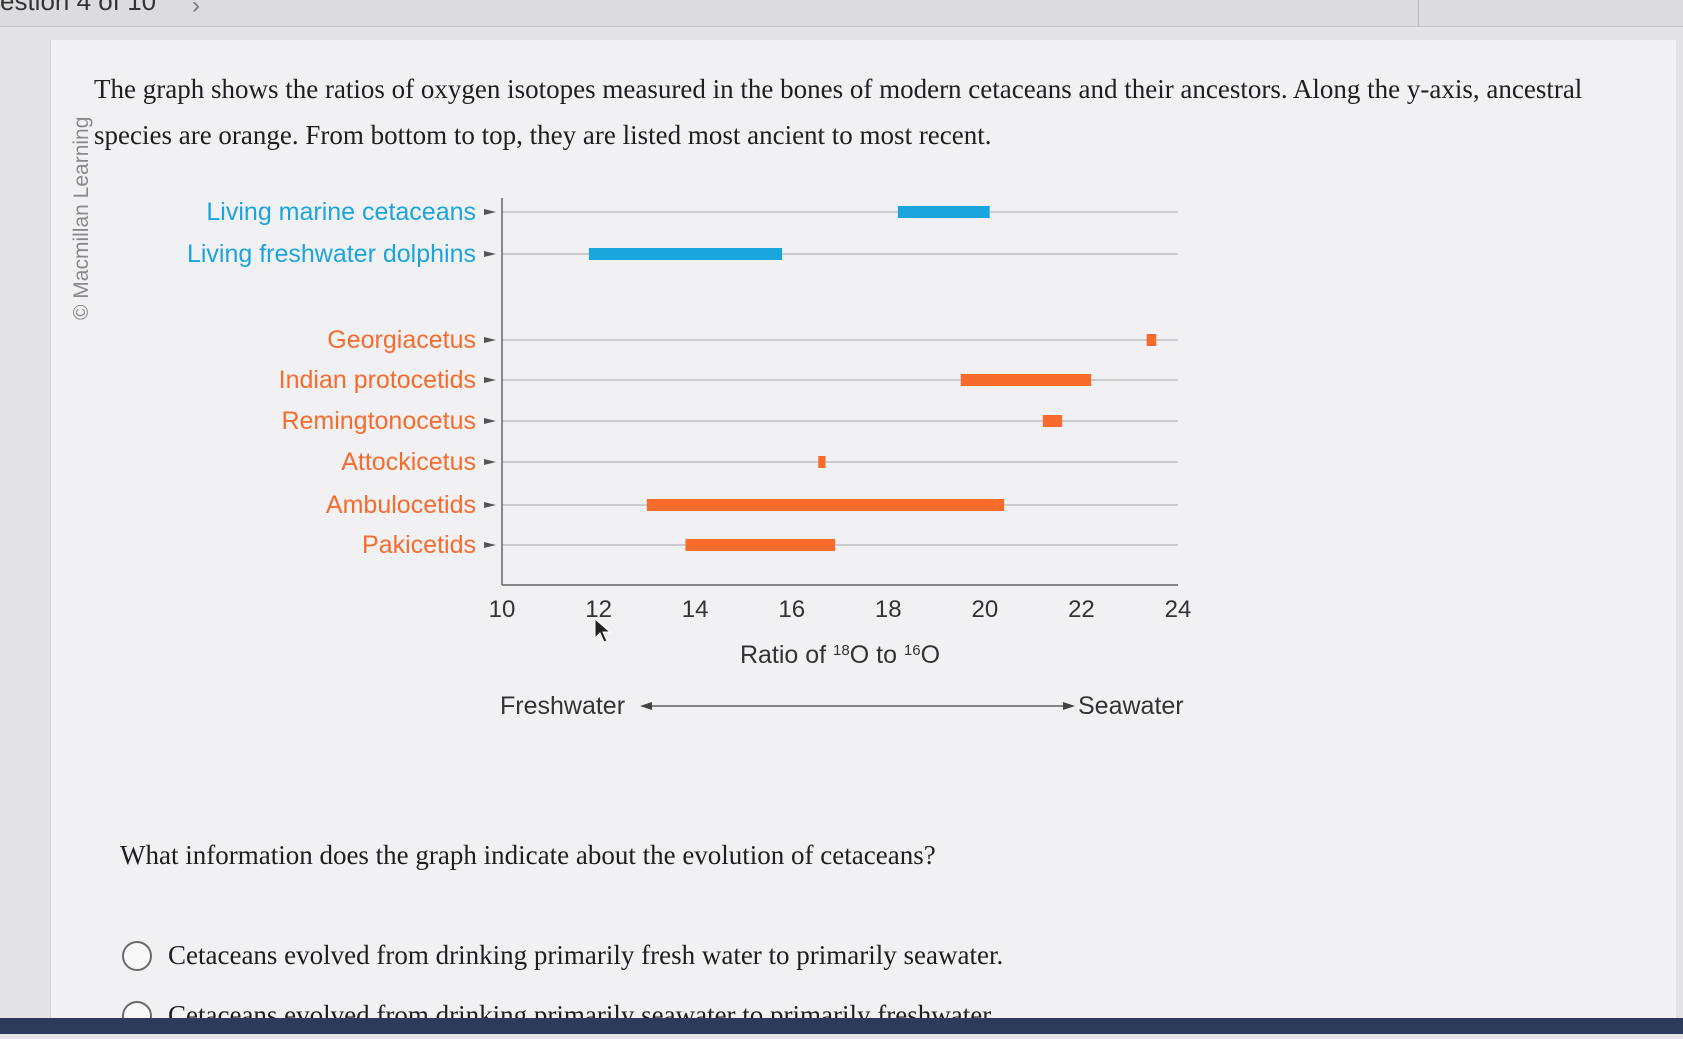 The width and height of the screenshot is (1683, 1039). Describe the element at coordinates (840, 655) in the screenshot. I see `x-axis-label: Ratio of 18O to 16O` at that location.